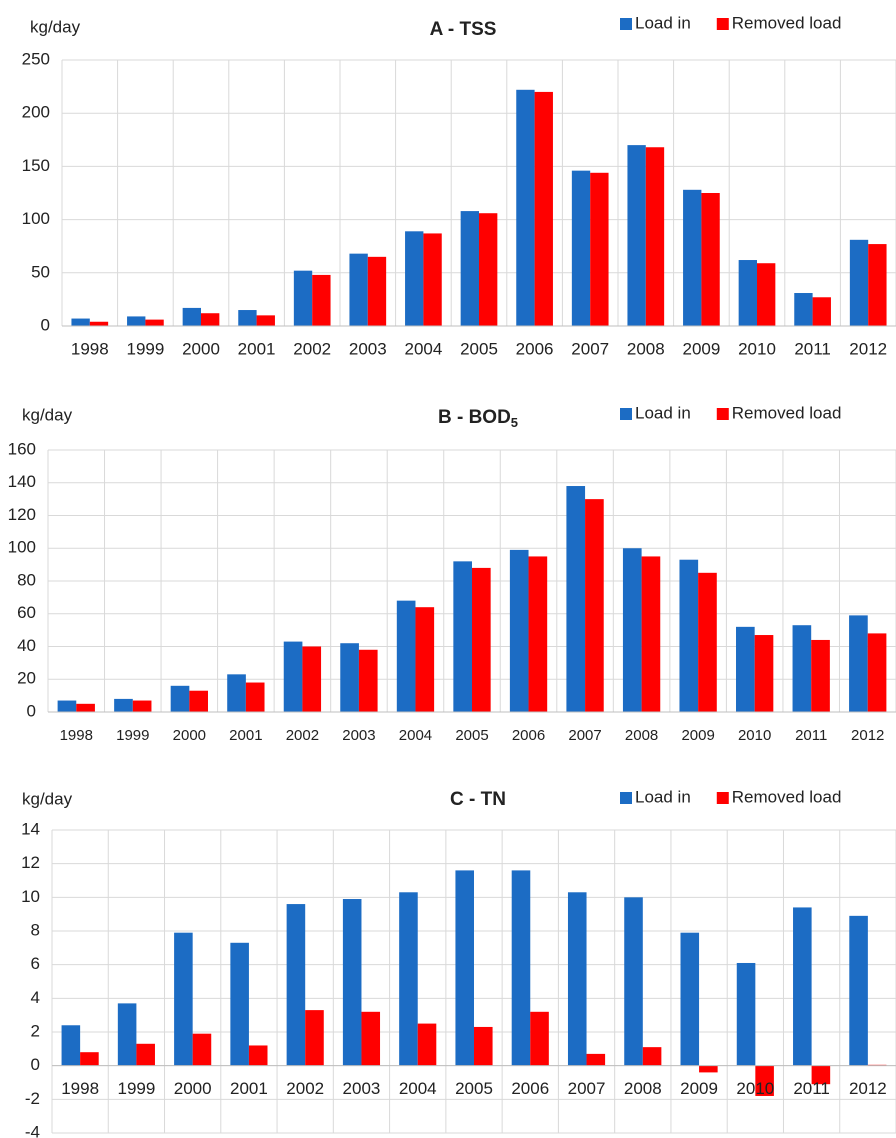 This screenshot has width=896, height=1138. Describe the element at coordinates (587, 1088) in the screenshot. I see `x-tick-label: 2007` at that location.